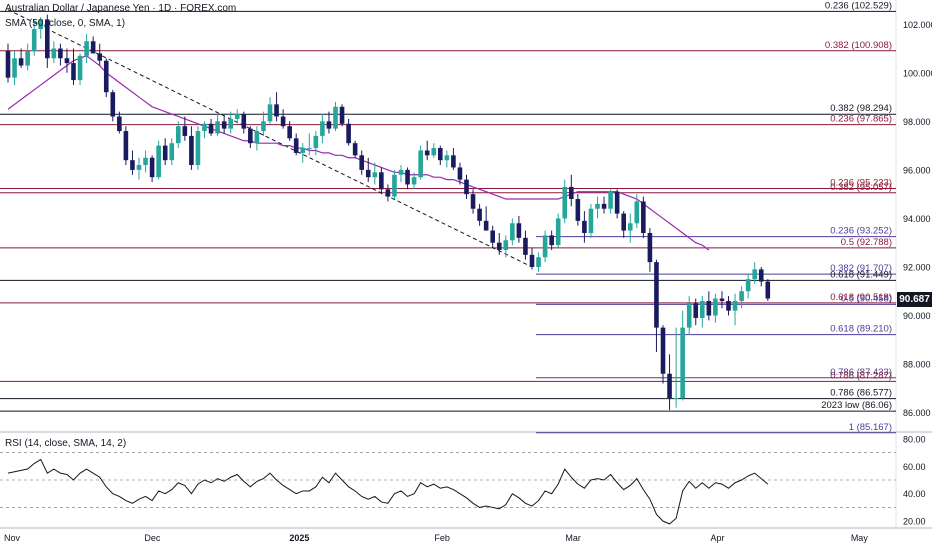 This screenshot has width=932, height=555. Describe the element at coordinates (914, 522) in the screenshot. I see `rsi-tick-label: 20.00` at that location.